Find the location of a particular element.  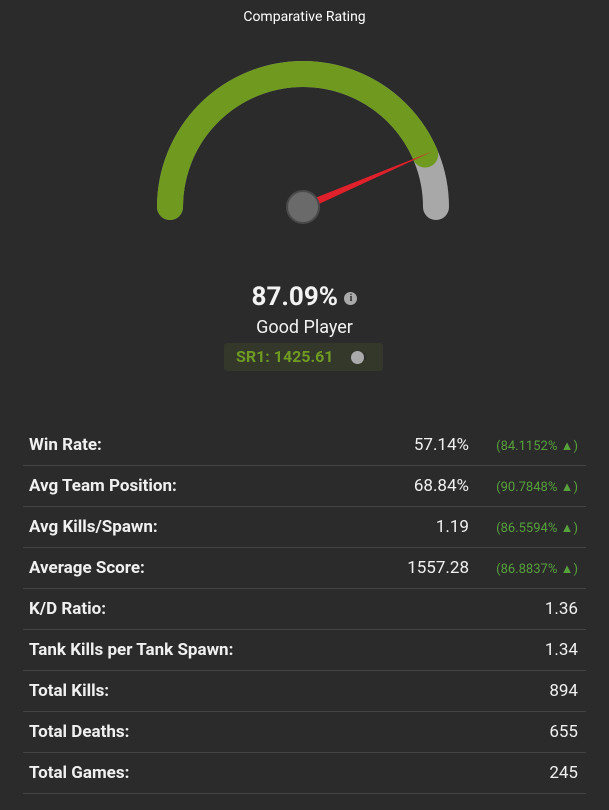

stat-row: Total Games: 245 is located at coordinates (304, 773).